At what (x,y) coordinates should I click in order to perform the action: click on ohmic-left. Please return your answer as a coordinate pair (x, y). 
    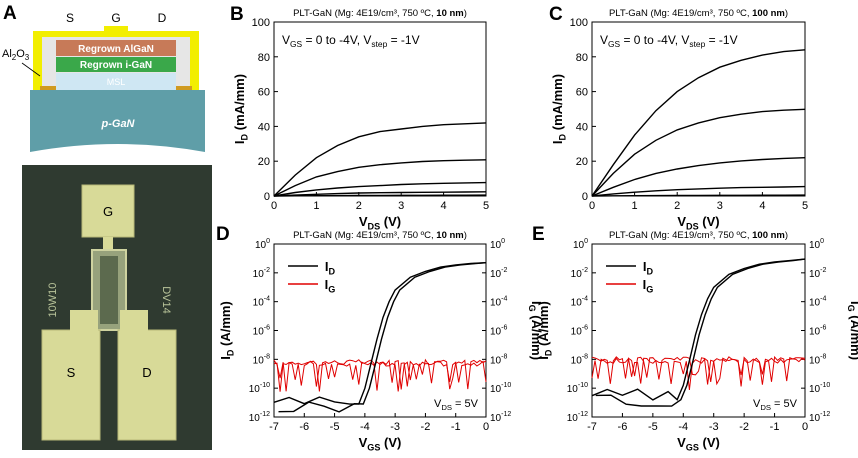
    Looking at the image, I should click on (48, 88).